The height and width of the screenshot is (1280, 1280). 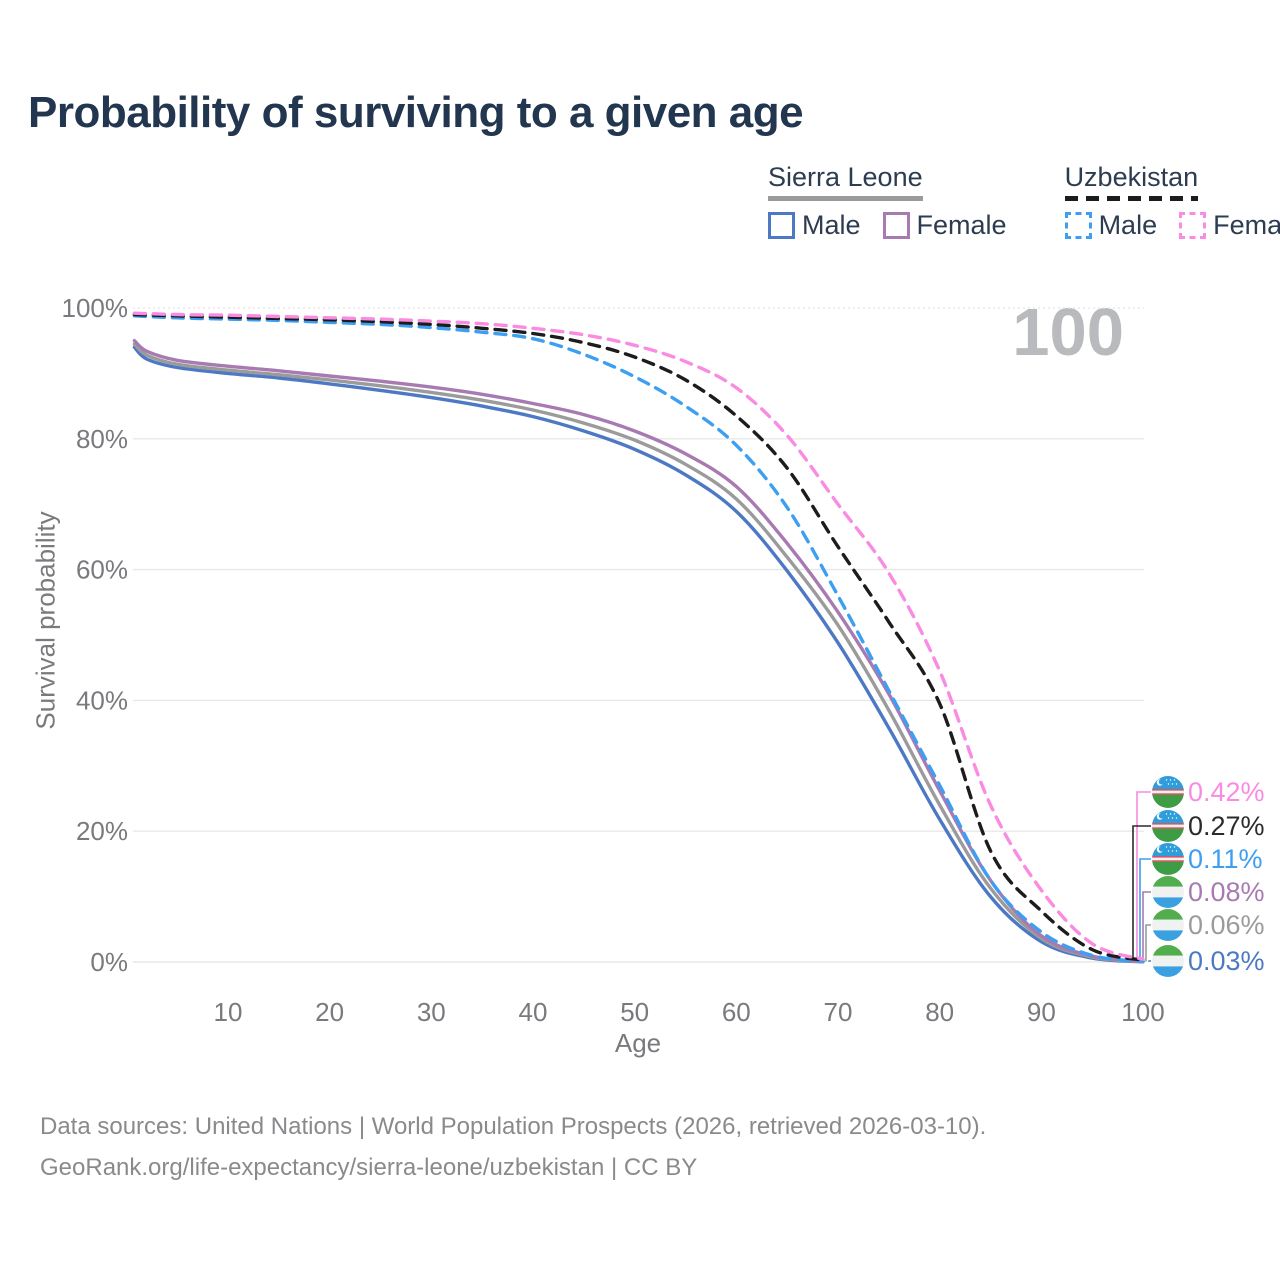 I want to click on end-label-leader-lines, so click(x=1141, y=876).